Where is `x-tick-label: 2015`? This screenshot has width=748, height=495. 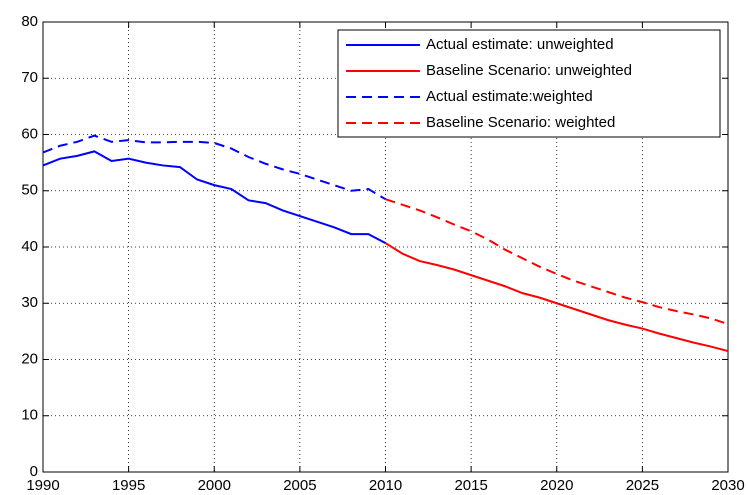 x-tick-label: 2015 is located at coordinates (470, 485).